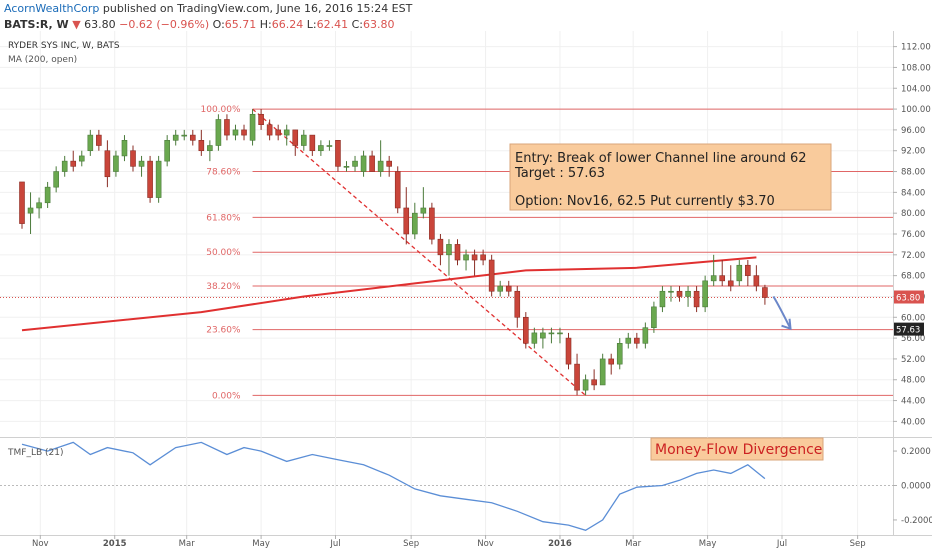 The image size is (932, 550). I want to click on price-tick-label: 56.00, so click(913, 339).